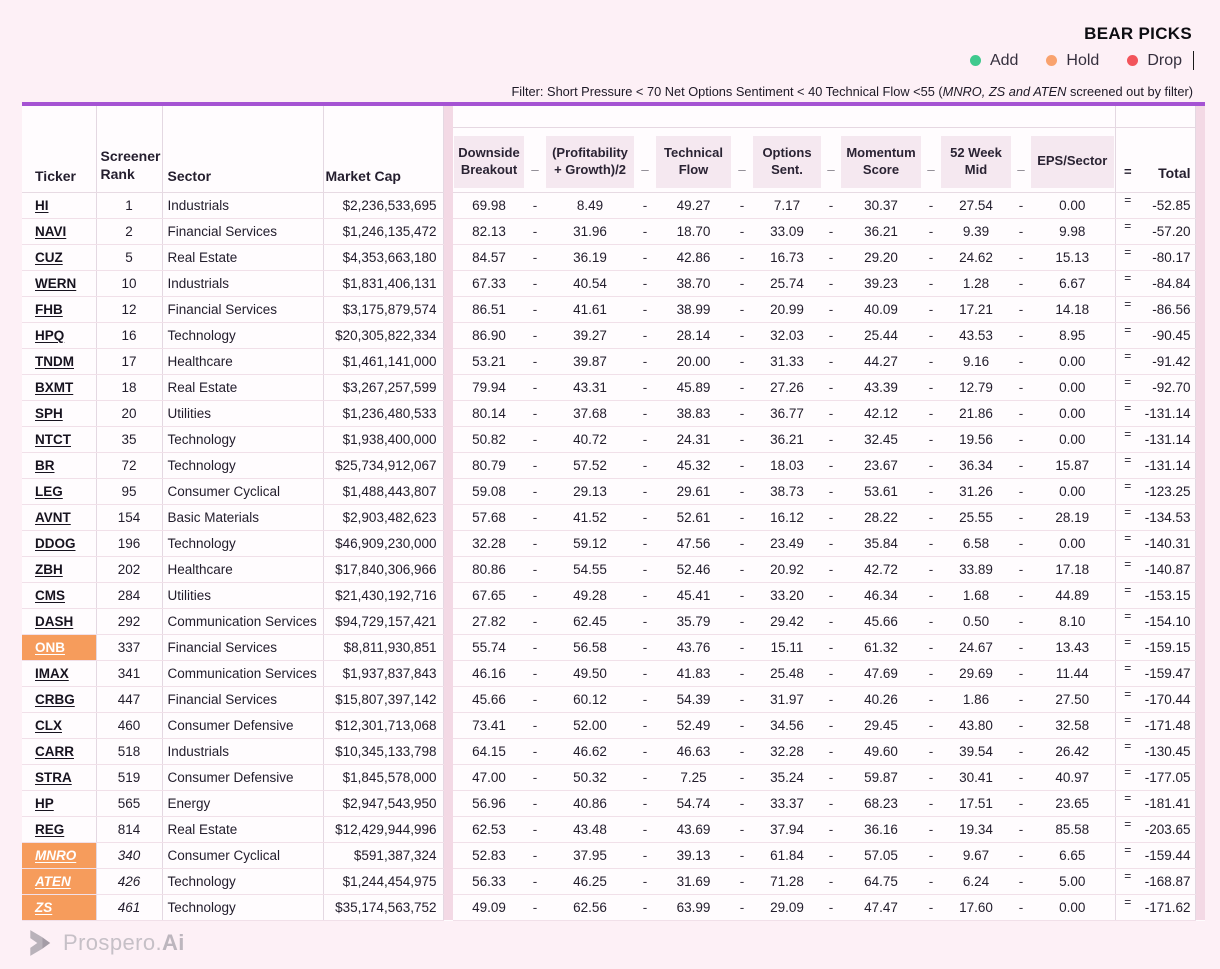 The height and width of the screenshot is (969, 1220). I want to click on screener-rank-cell: 16, so click(129, 335).